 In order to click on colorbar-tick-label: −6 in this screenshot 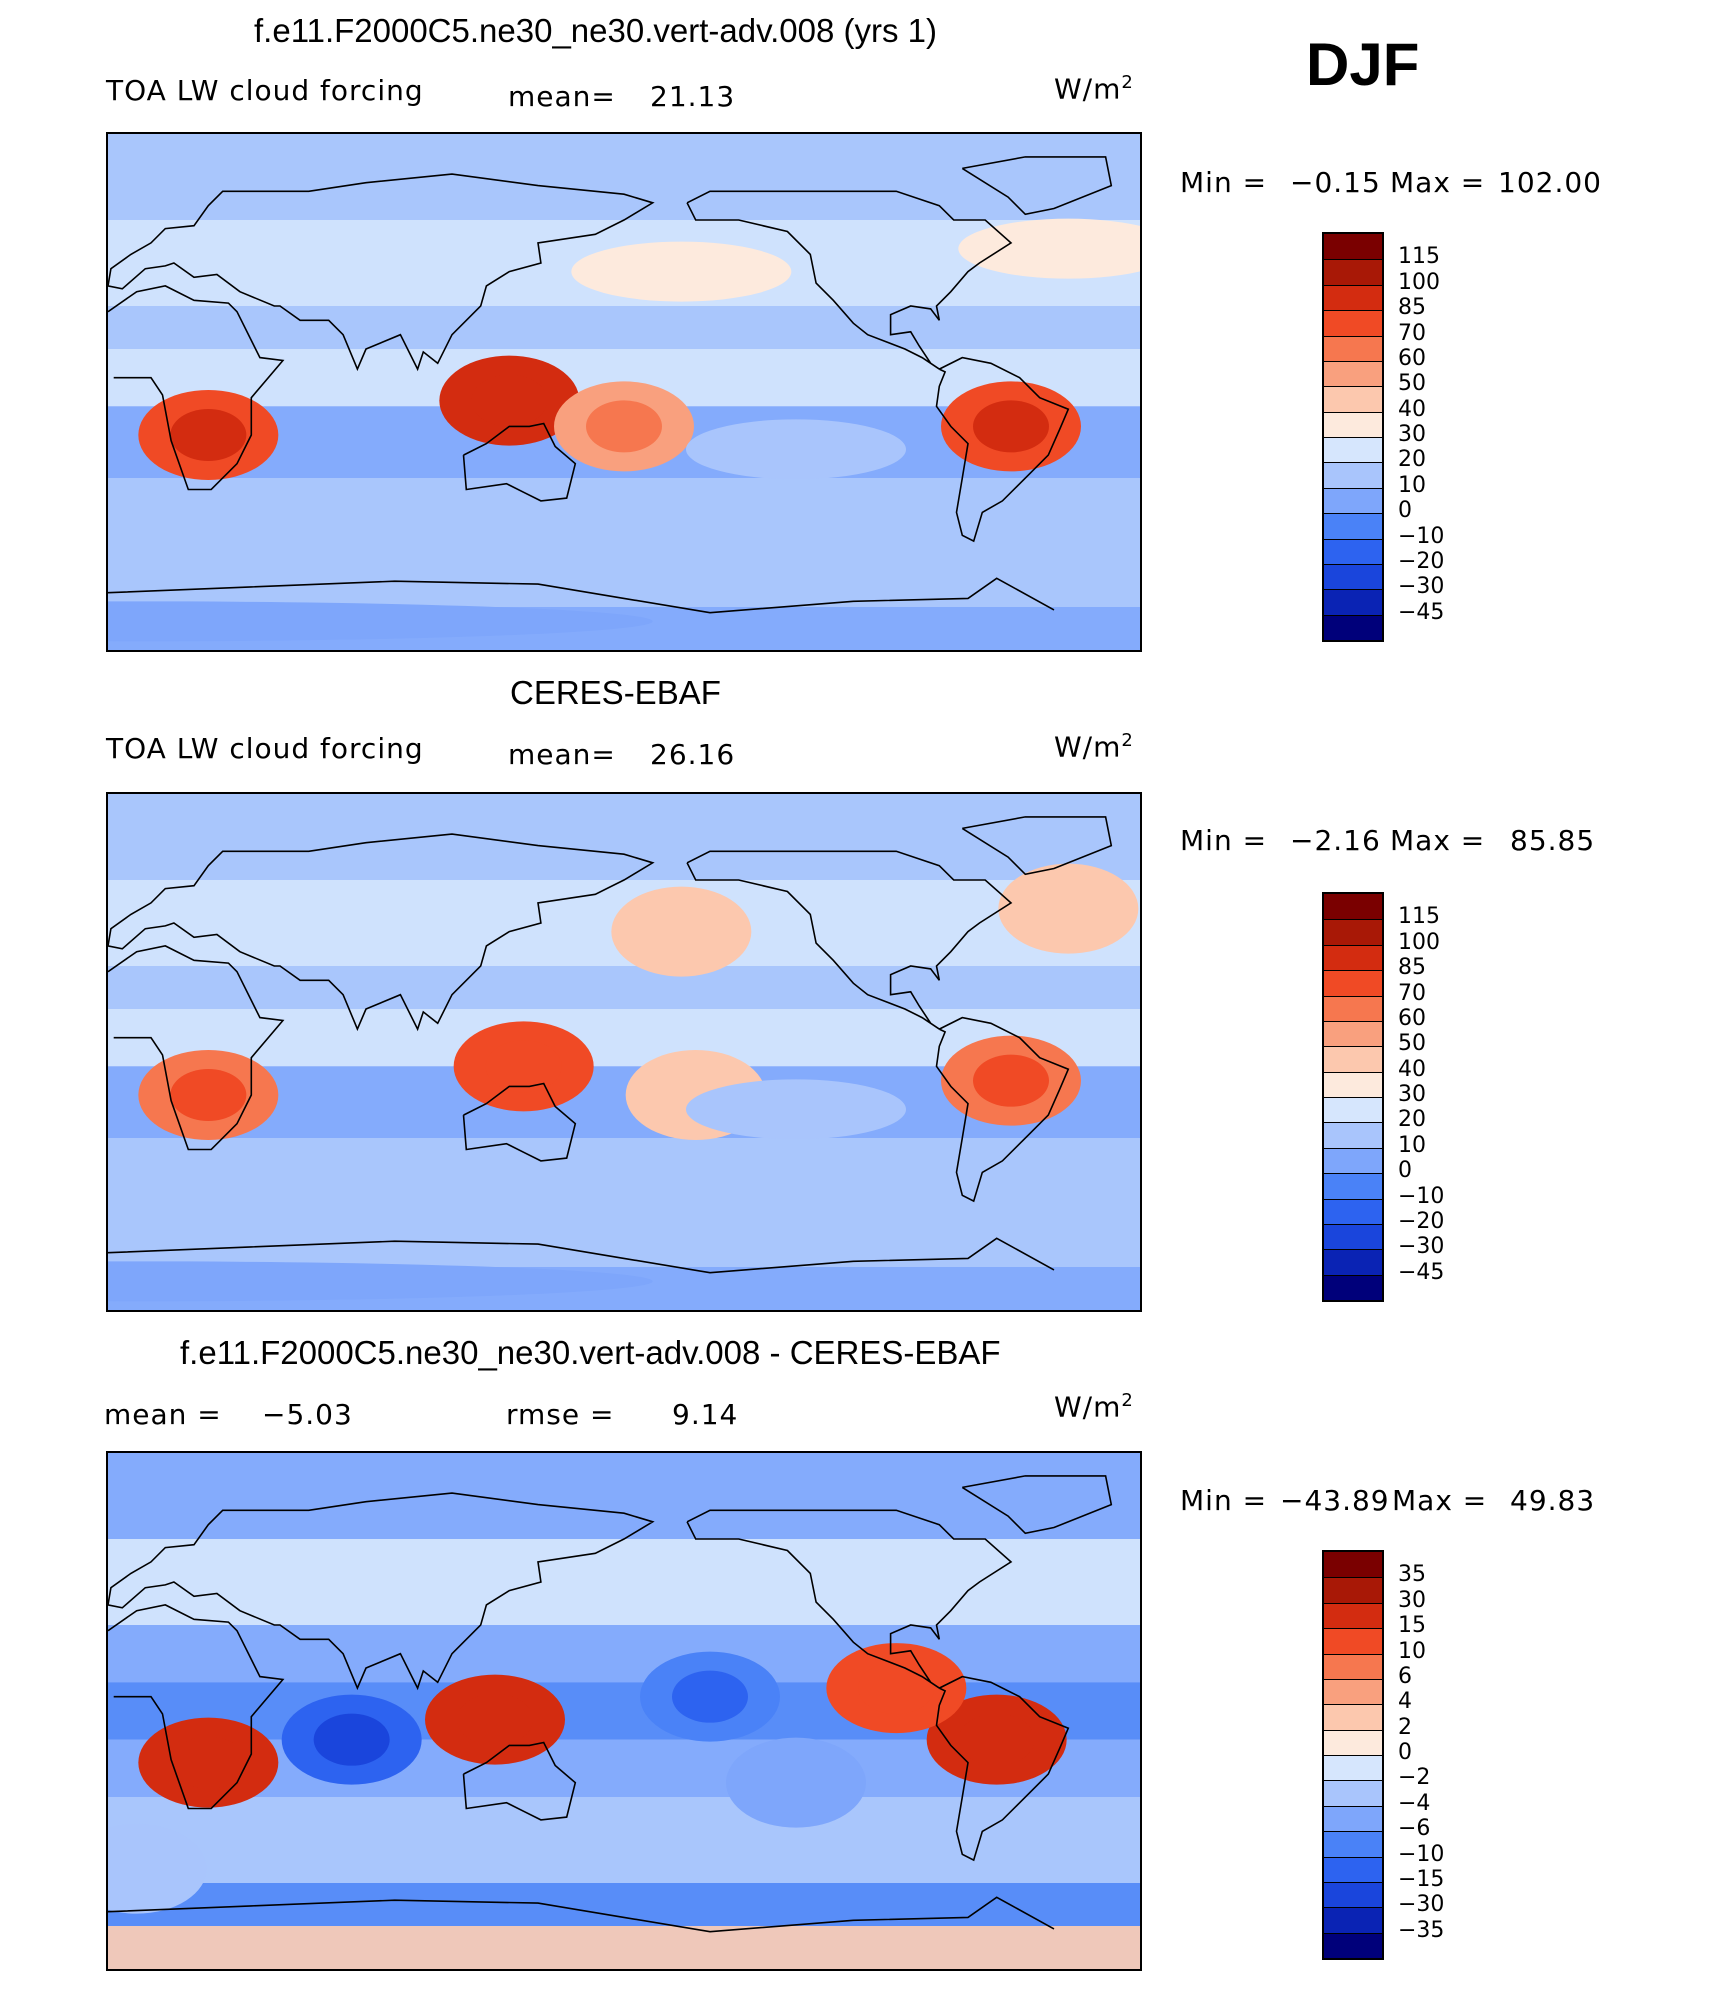, I will do `click(1414, 1829)`.